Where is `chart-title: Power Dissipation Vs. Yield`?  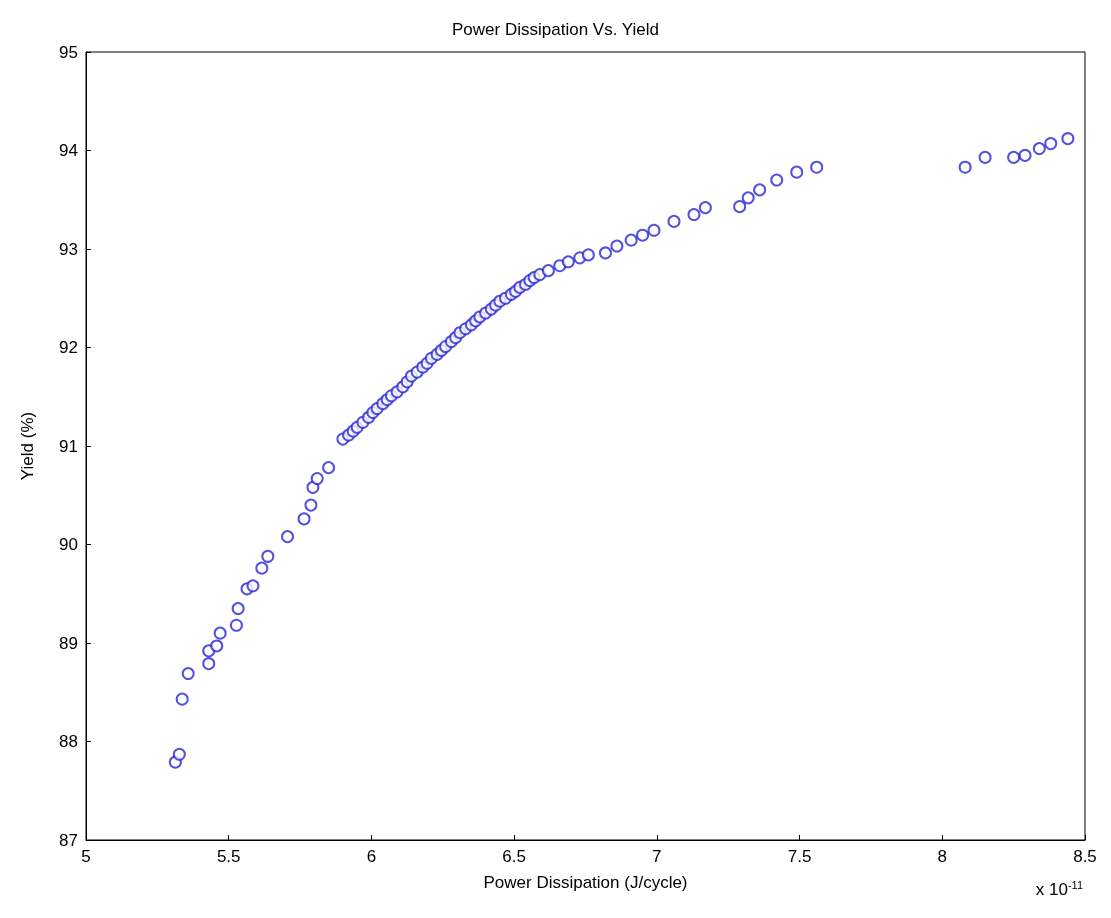 chart-title: Power Dissipation Vs. Yield is located at coordinates (555, 29).